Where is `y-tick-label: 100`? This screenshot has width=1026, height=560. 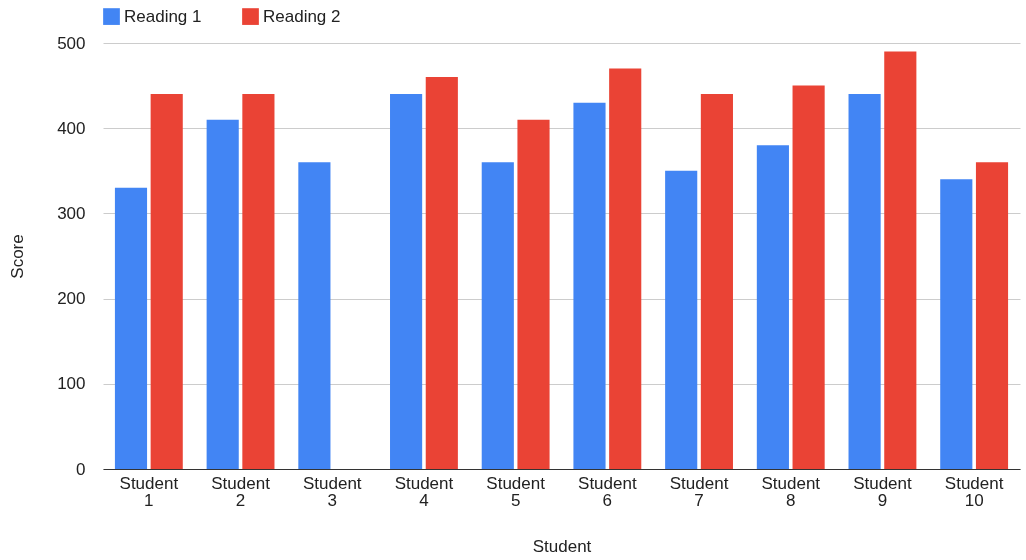
y-tick-label: 100 is located at coordinates (71, 384).